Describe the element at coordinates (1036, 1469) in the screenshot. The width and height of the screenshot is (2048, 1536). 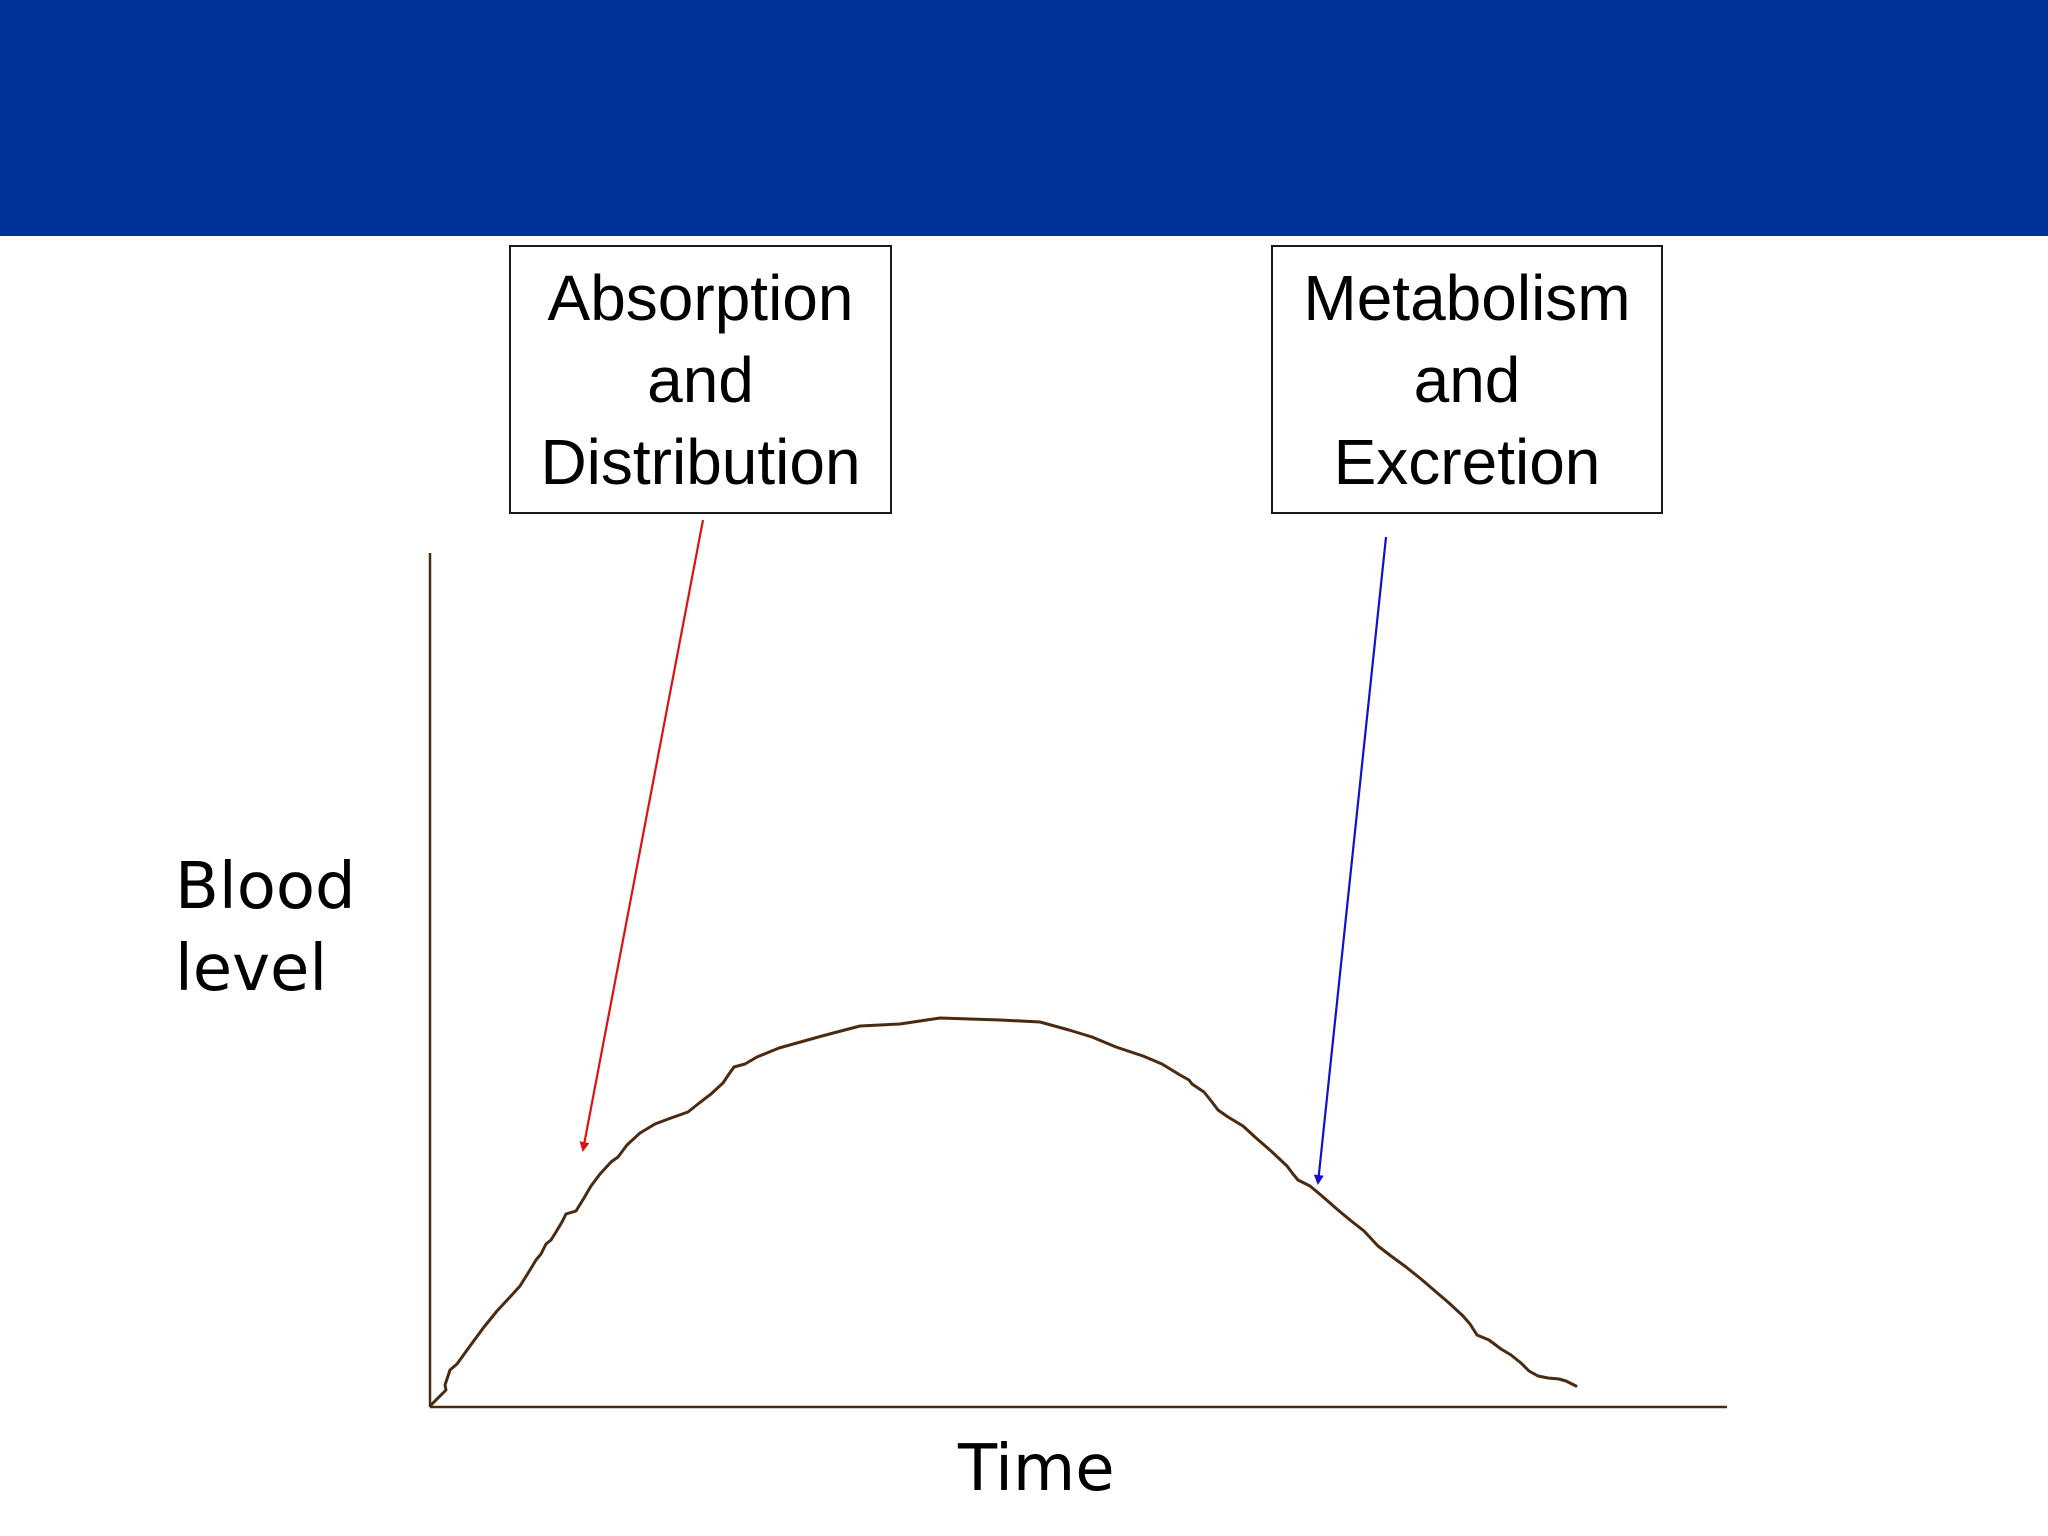
I see `x-axis-label: Time` at that location.